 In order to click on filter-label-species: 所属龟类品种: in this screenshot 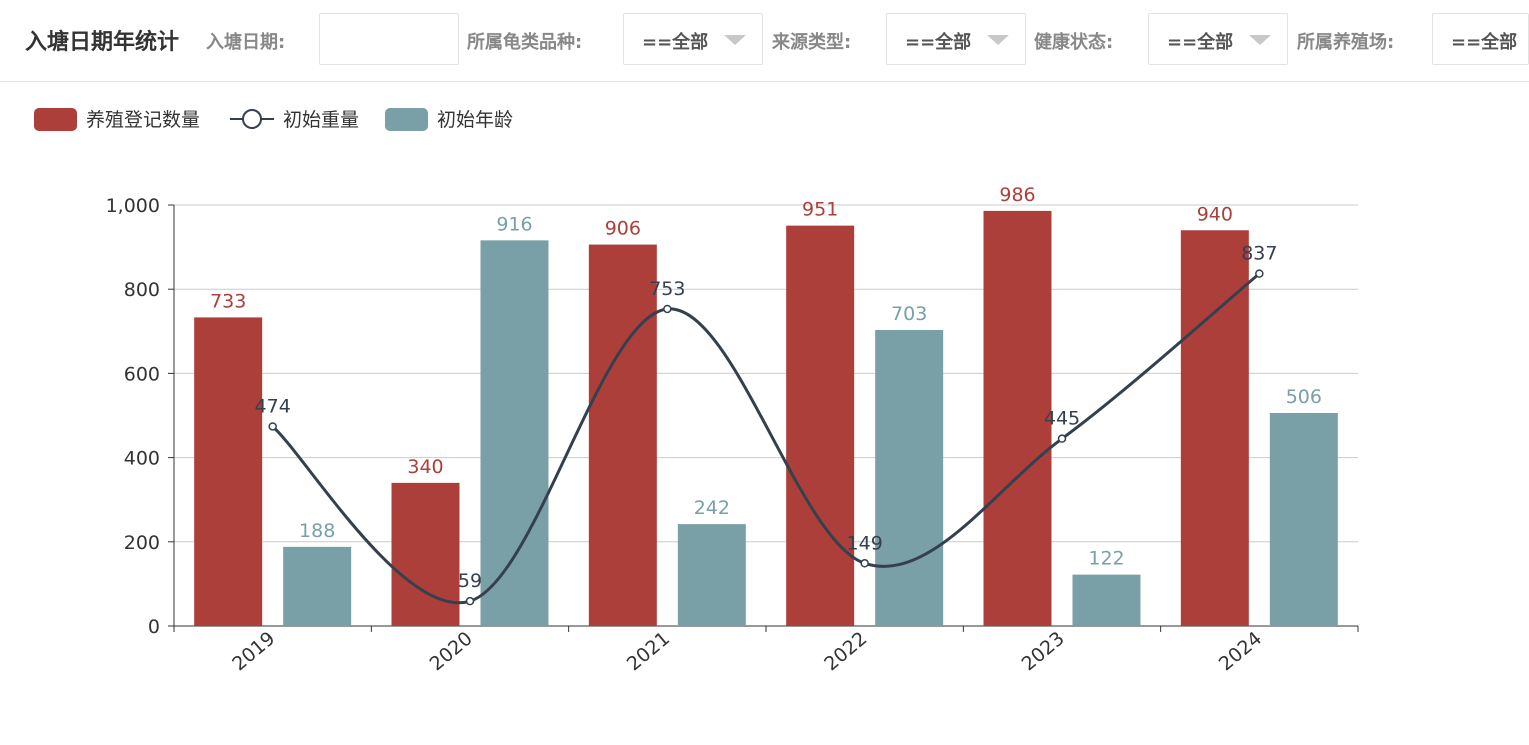, I will do `click(525, 42)`.